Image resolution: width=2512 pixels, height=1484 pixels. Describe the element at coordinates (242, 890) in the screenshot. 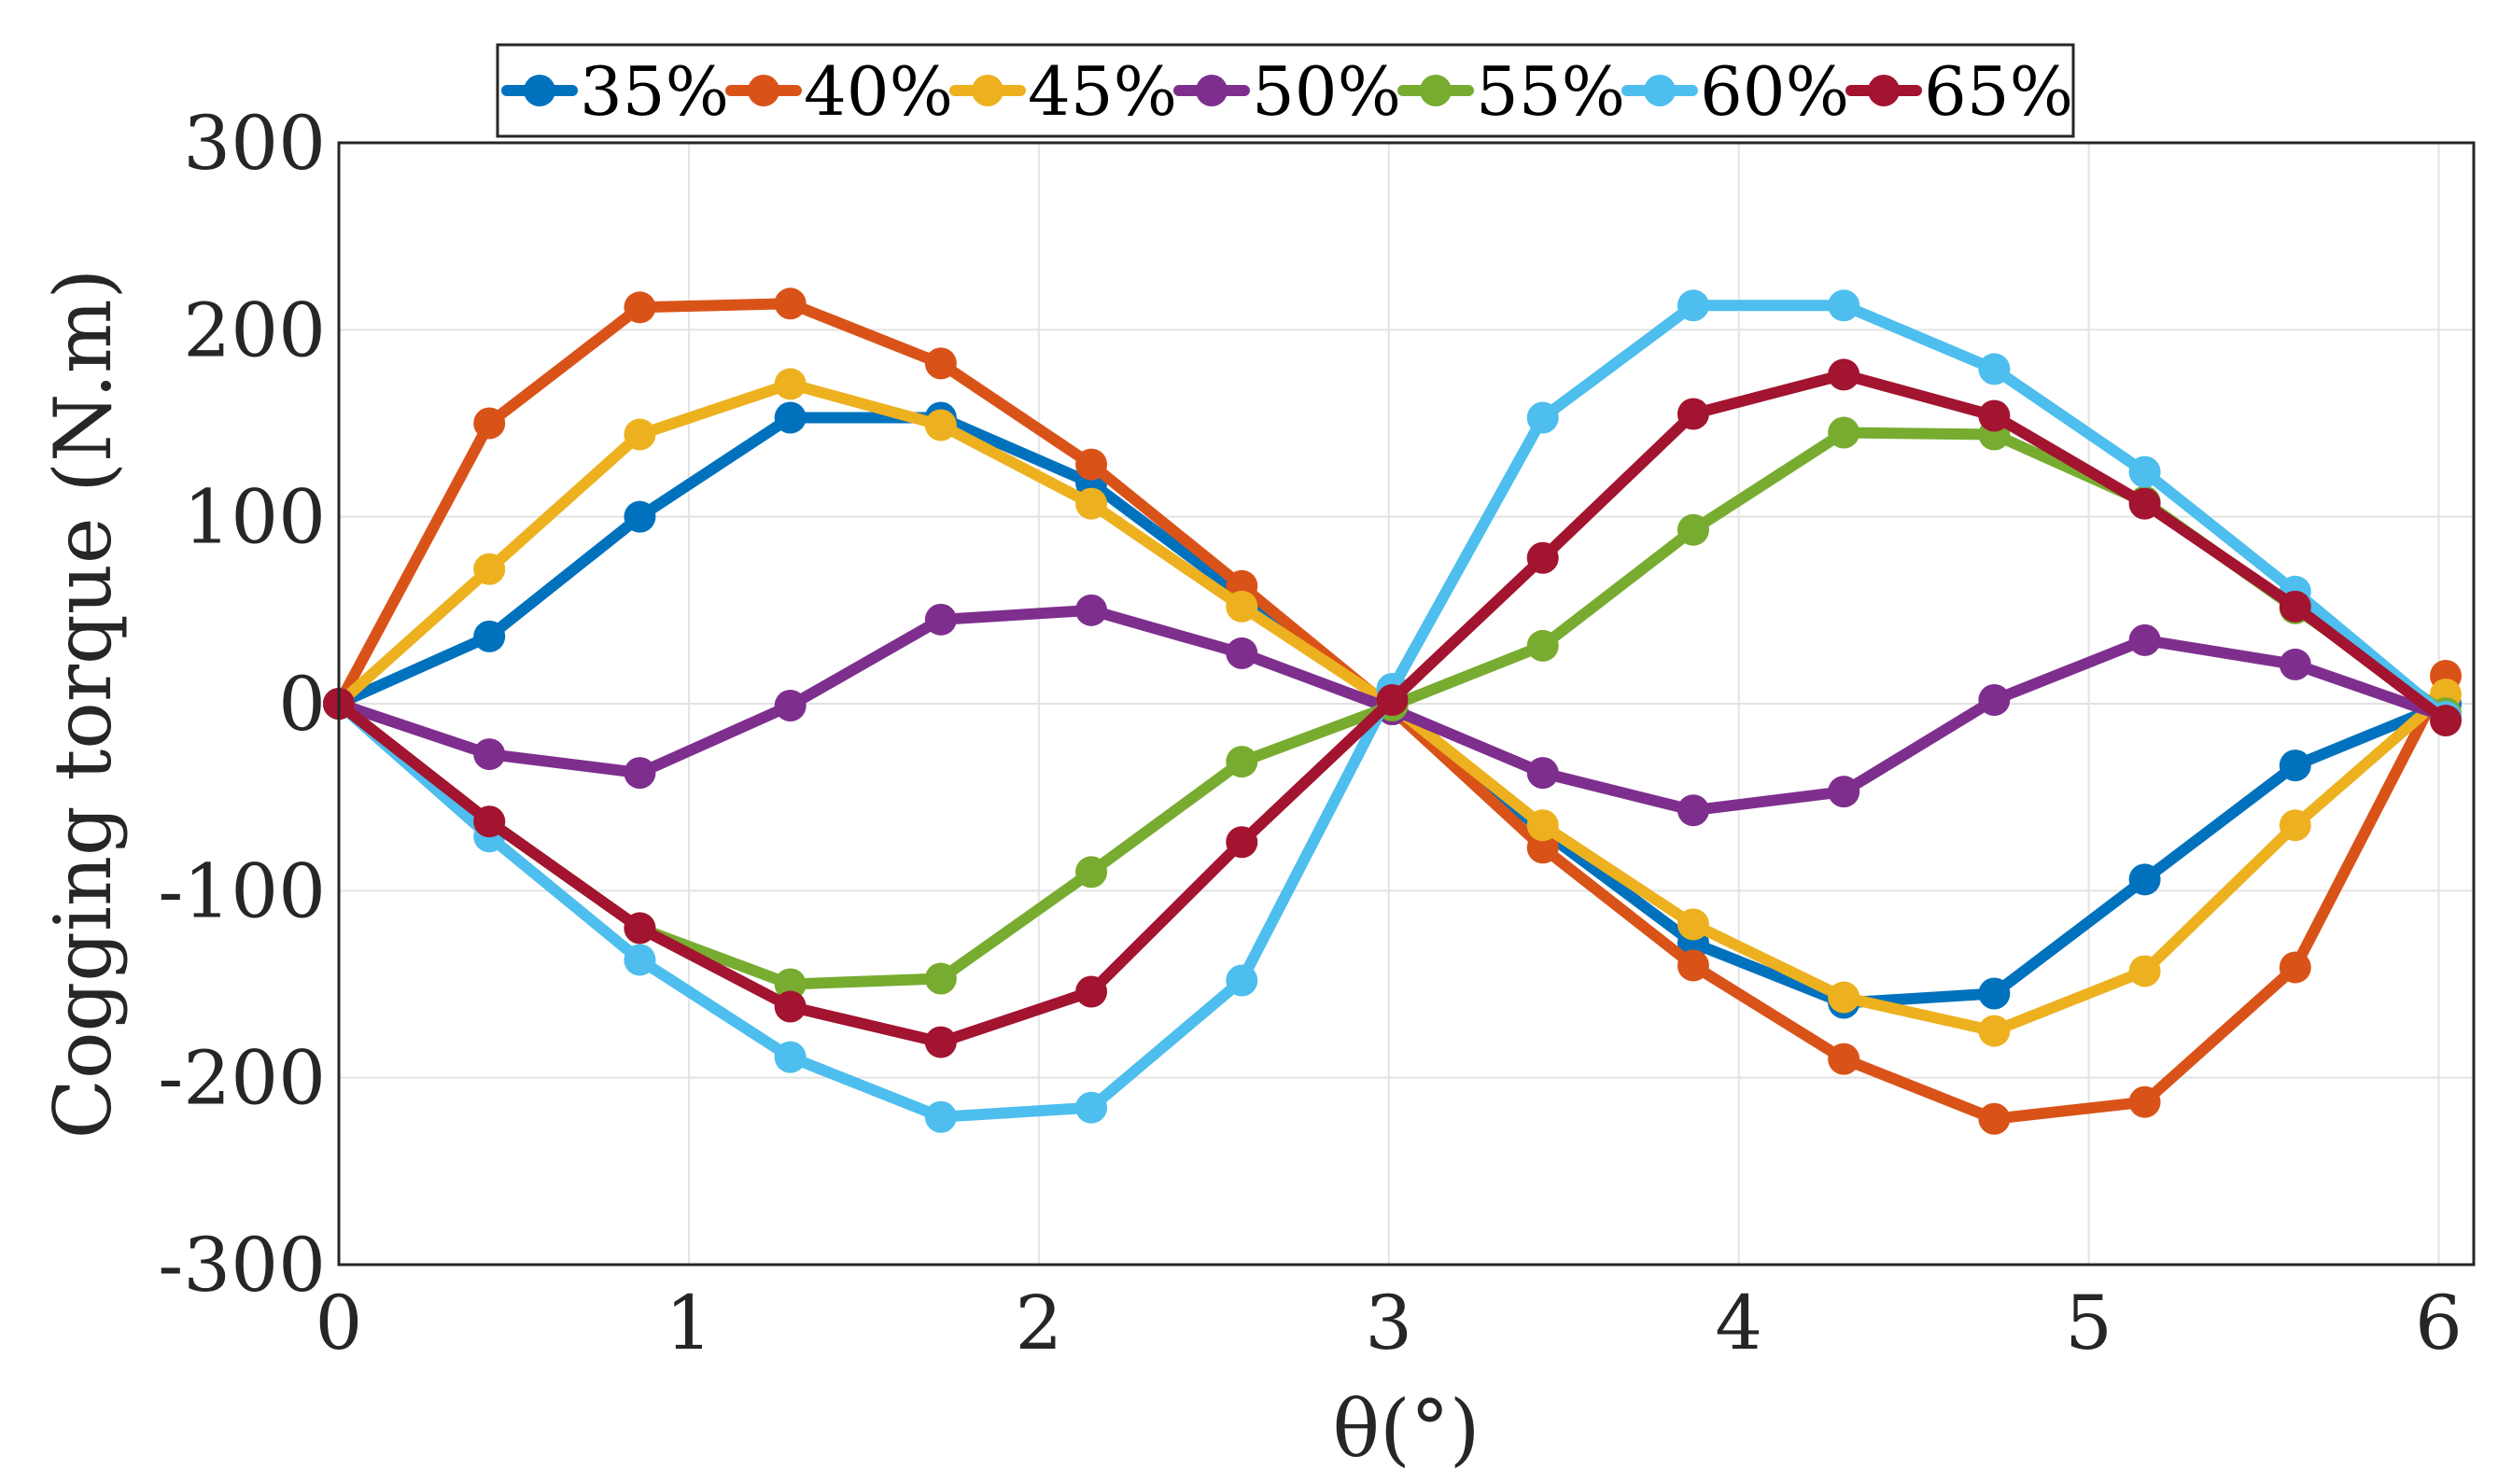

I see `y-tick-label: -100` at that location.